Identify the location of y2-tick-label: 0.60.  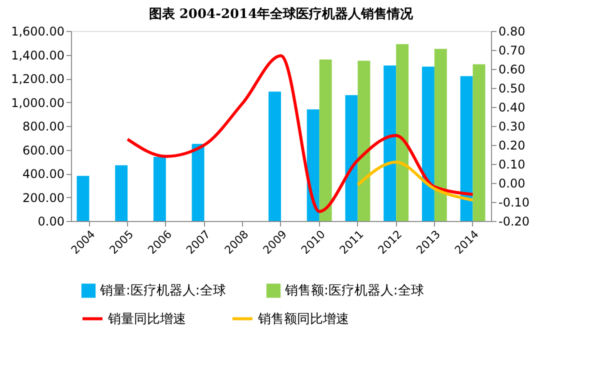
(512, 69).